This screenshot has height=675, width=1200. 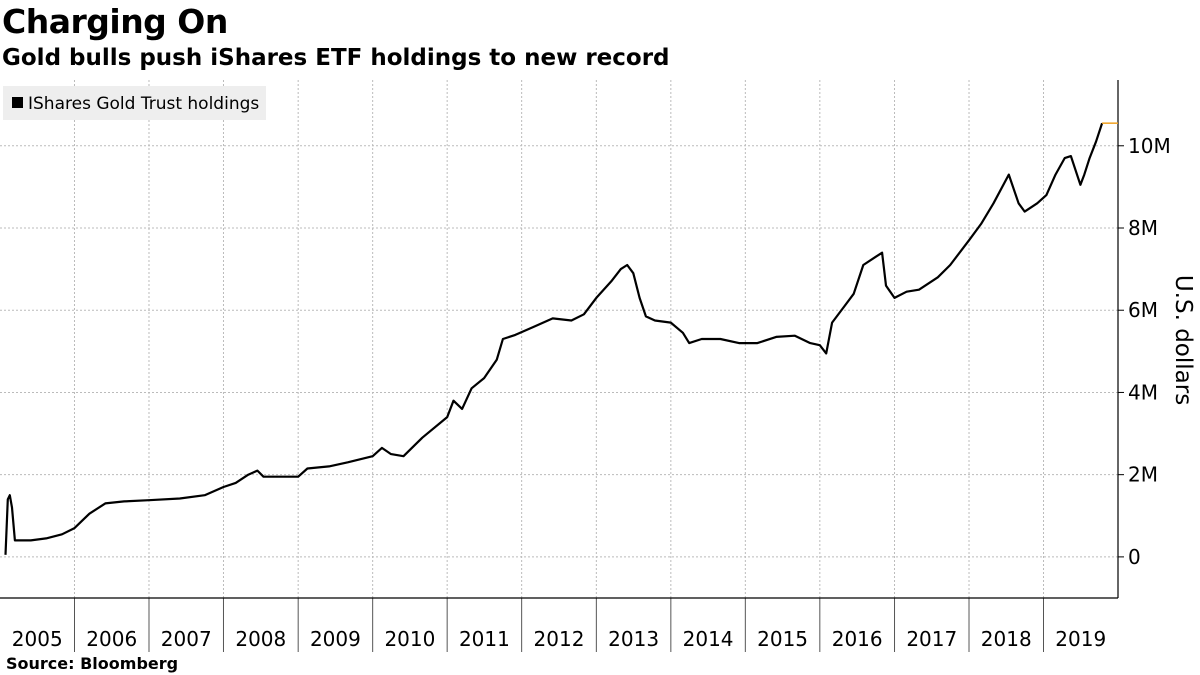 I want to click on legend-background, so click(x=134, y=103).